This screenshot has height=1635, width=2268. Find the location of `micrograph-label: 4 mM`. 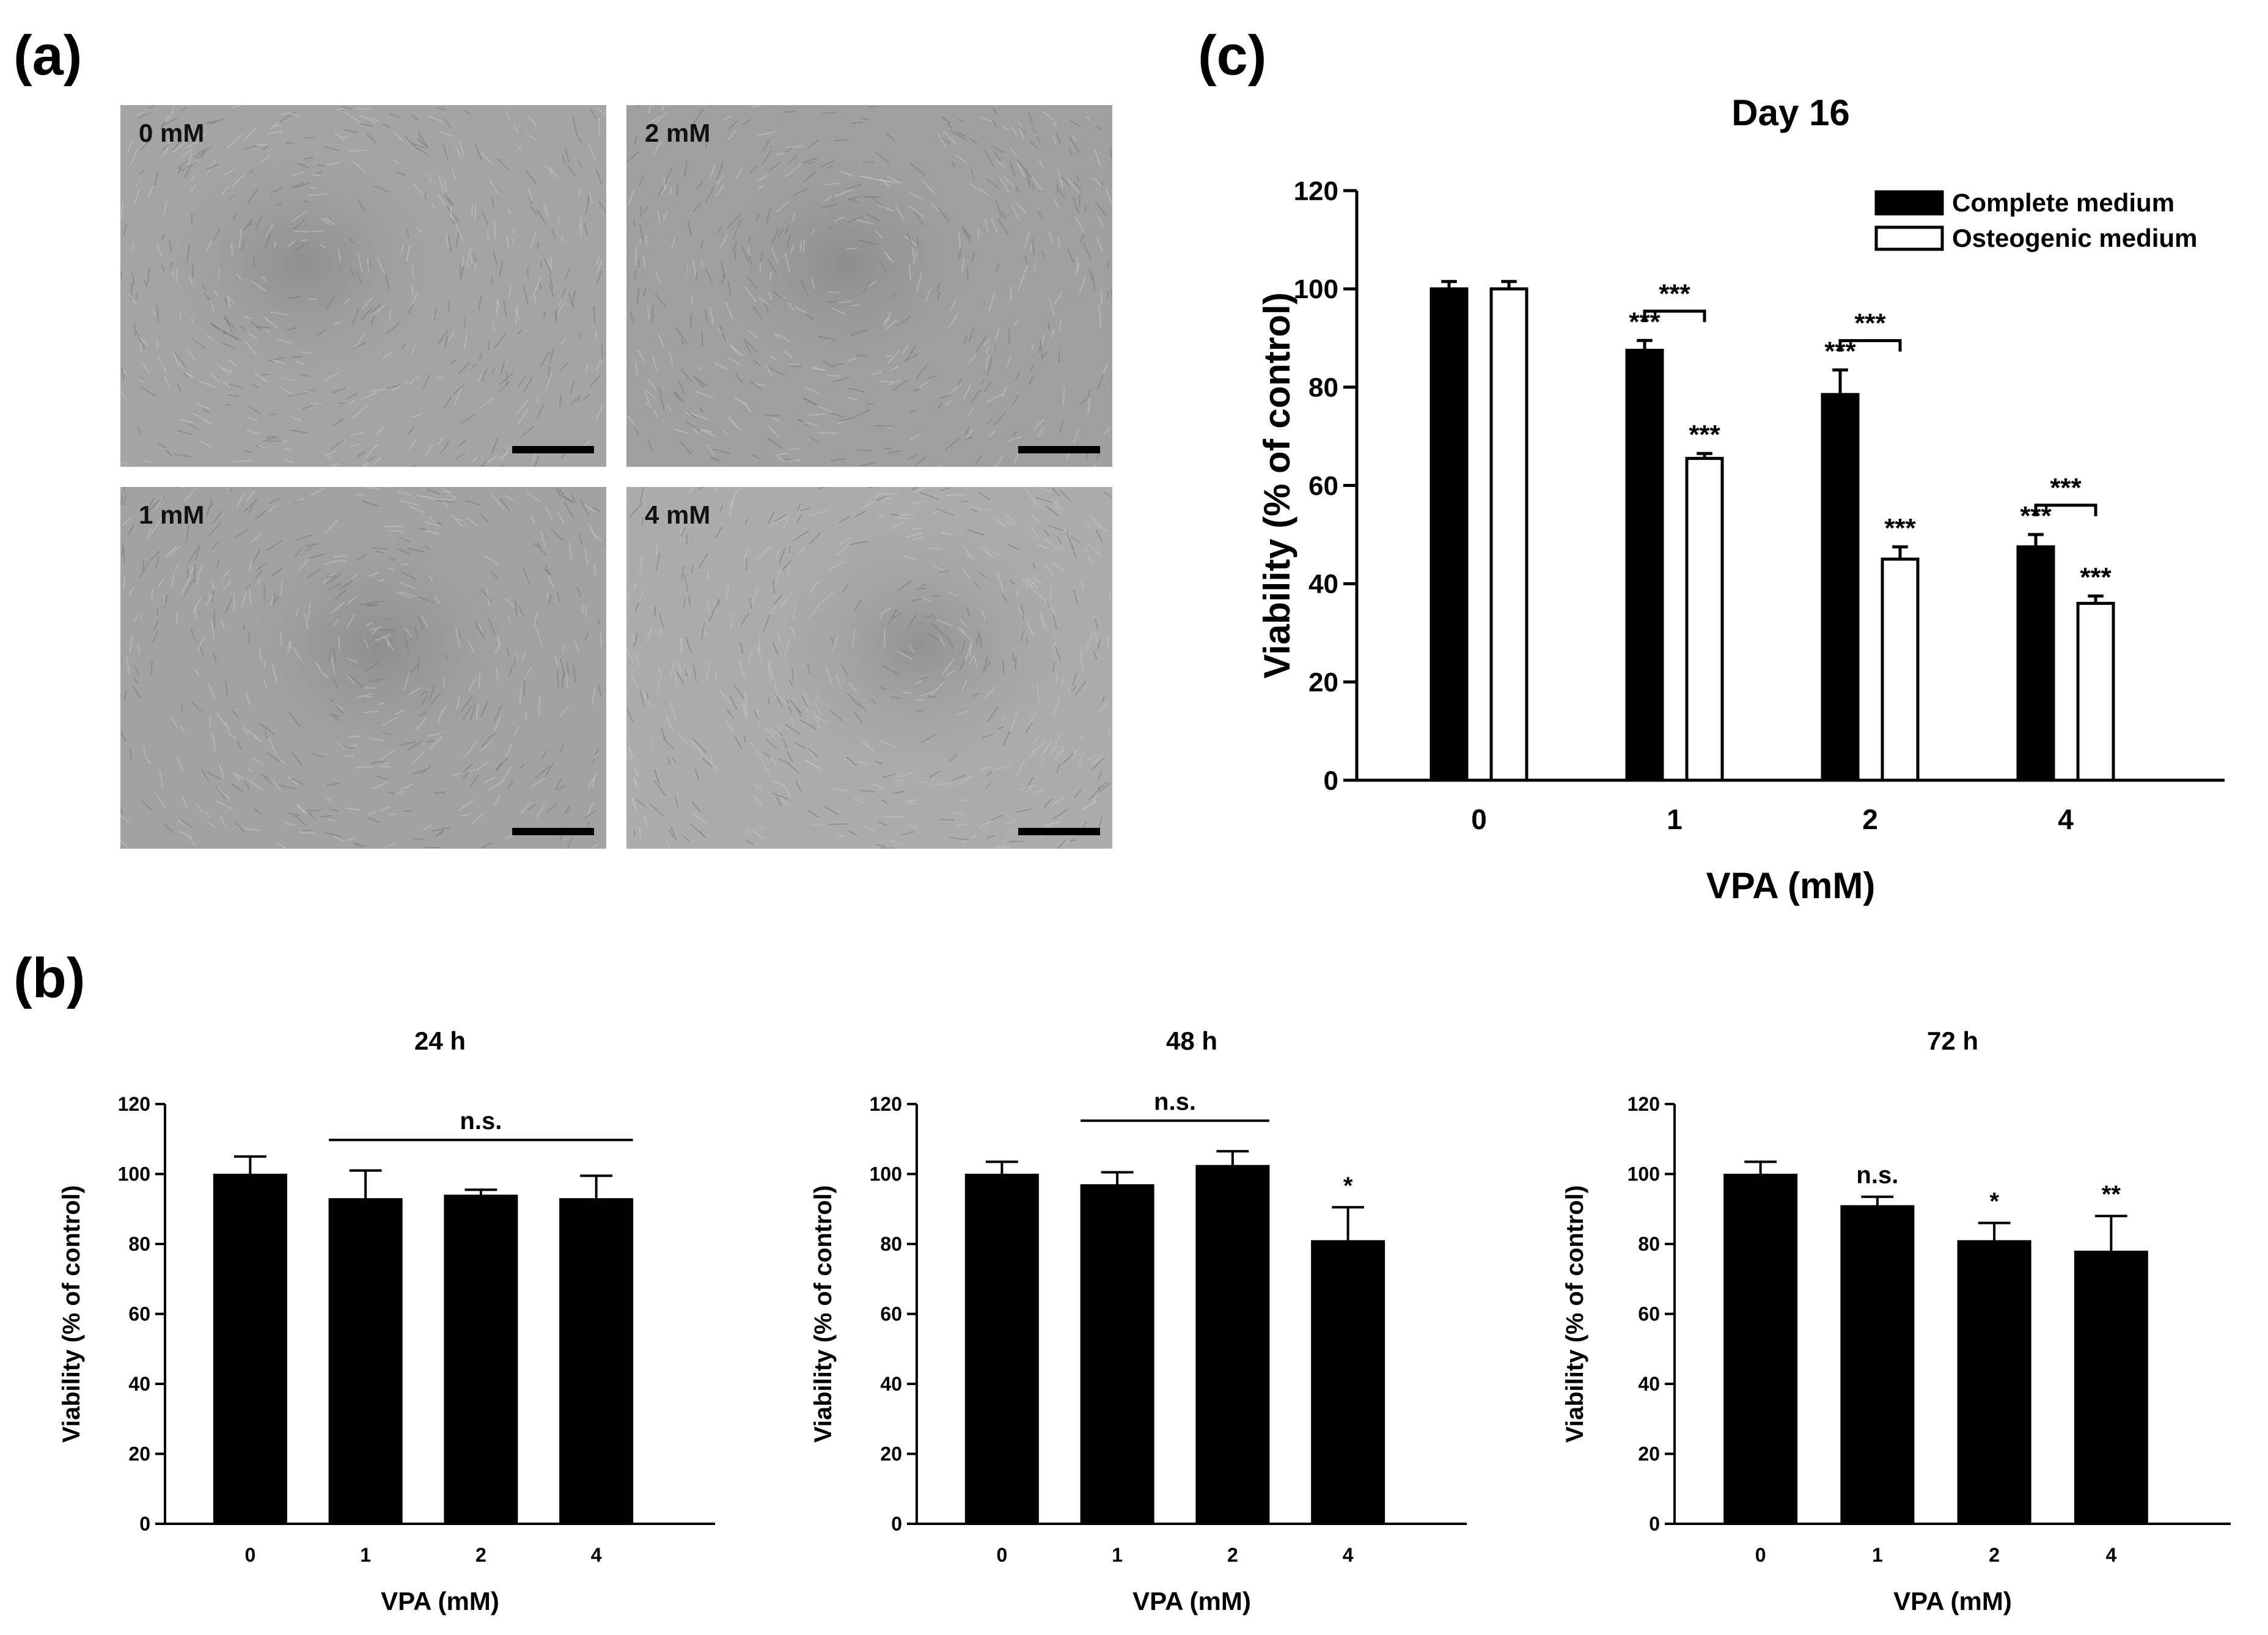

micrograph-label: 4 mM is located at coordinates (678, 515).